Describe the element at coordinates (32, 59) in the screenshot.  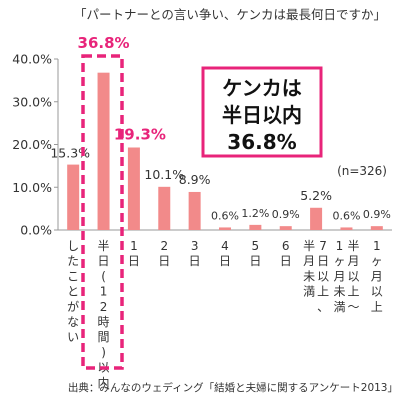
I see `y-tick-label: 40.0%` at that location.